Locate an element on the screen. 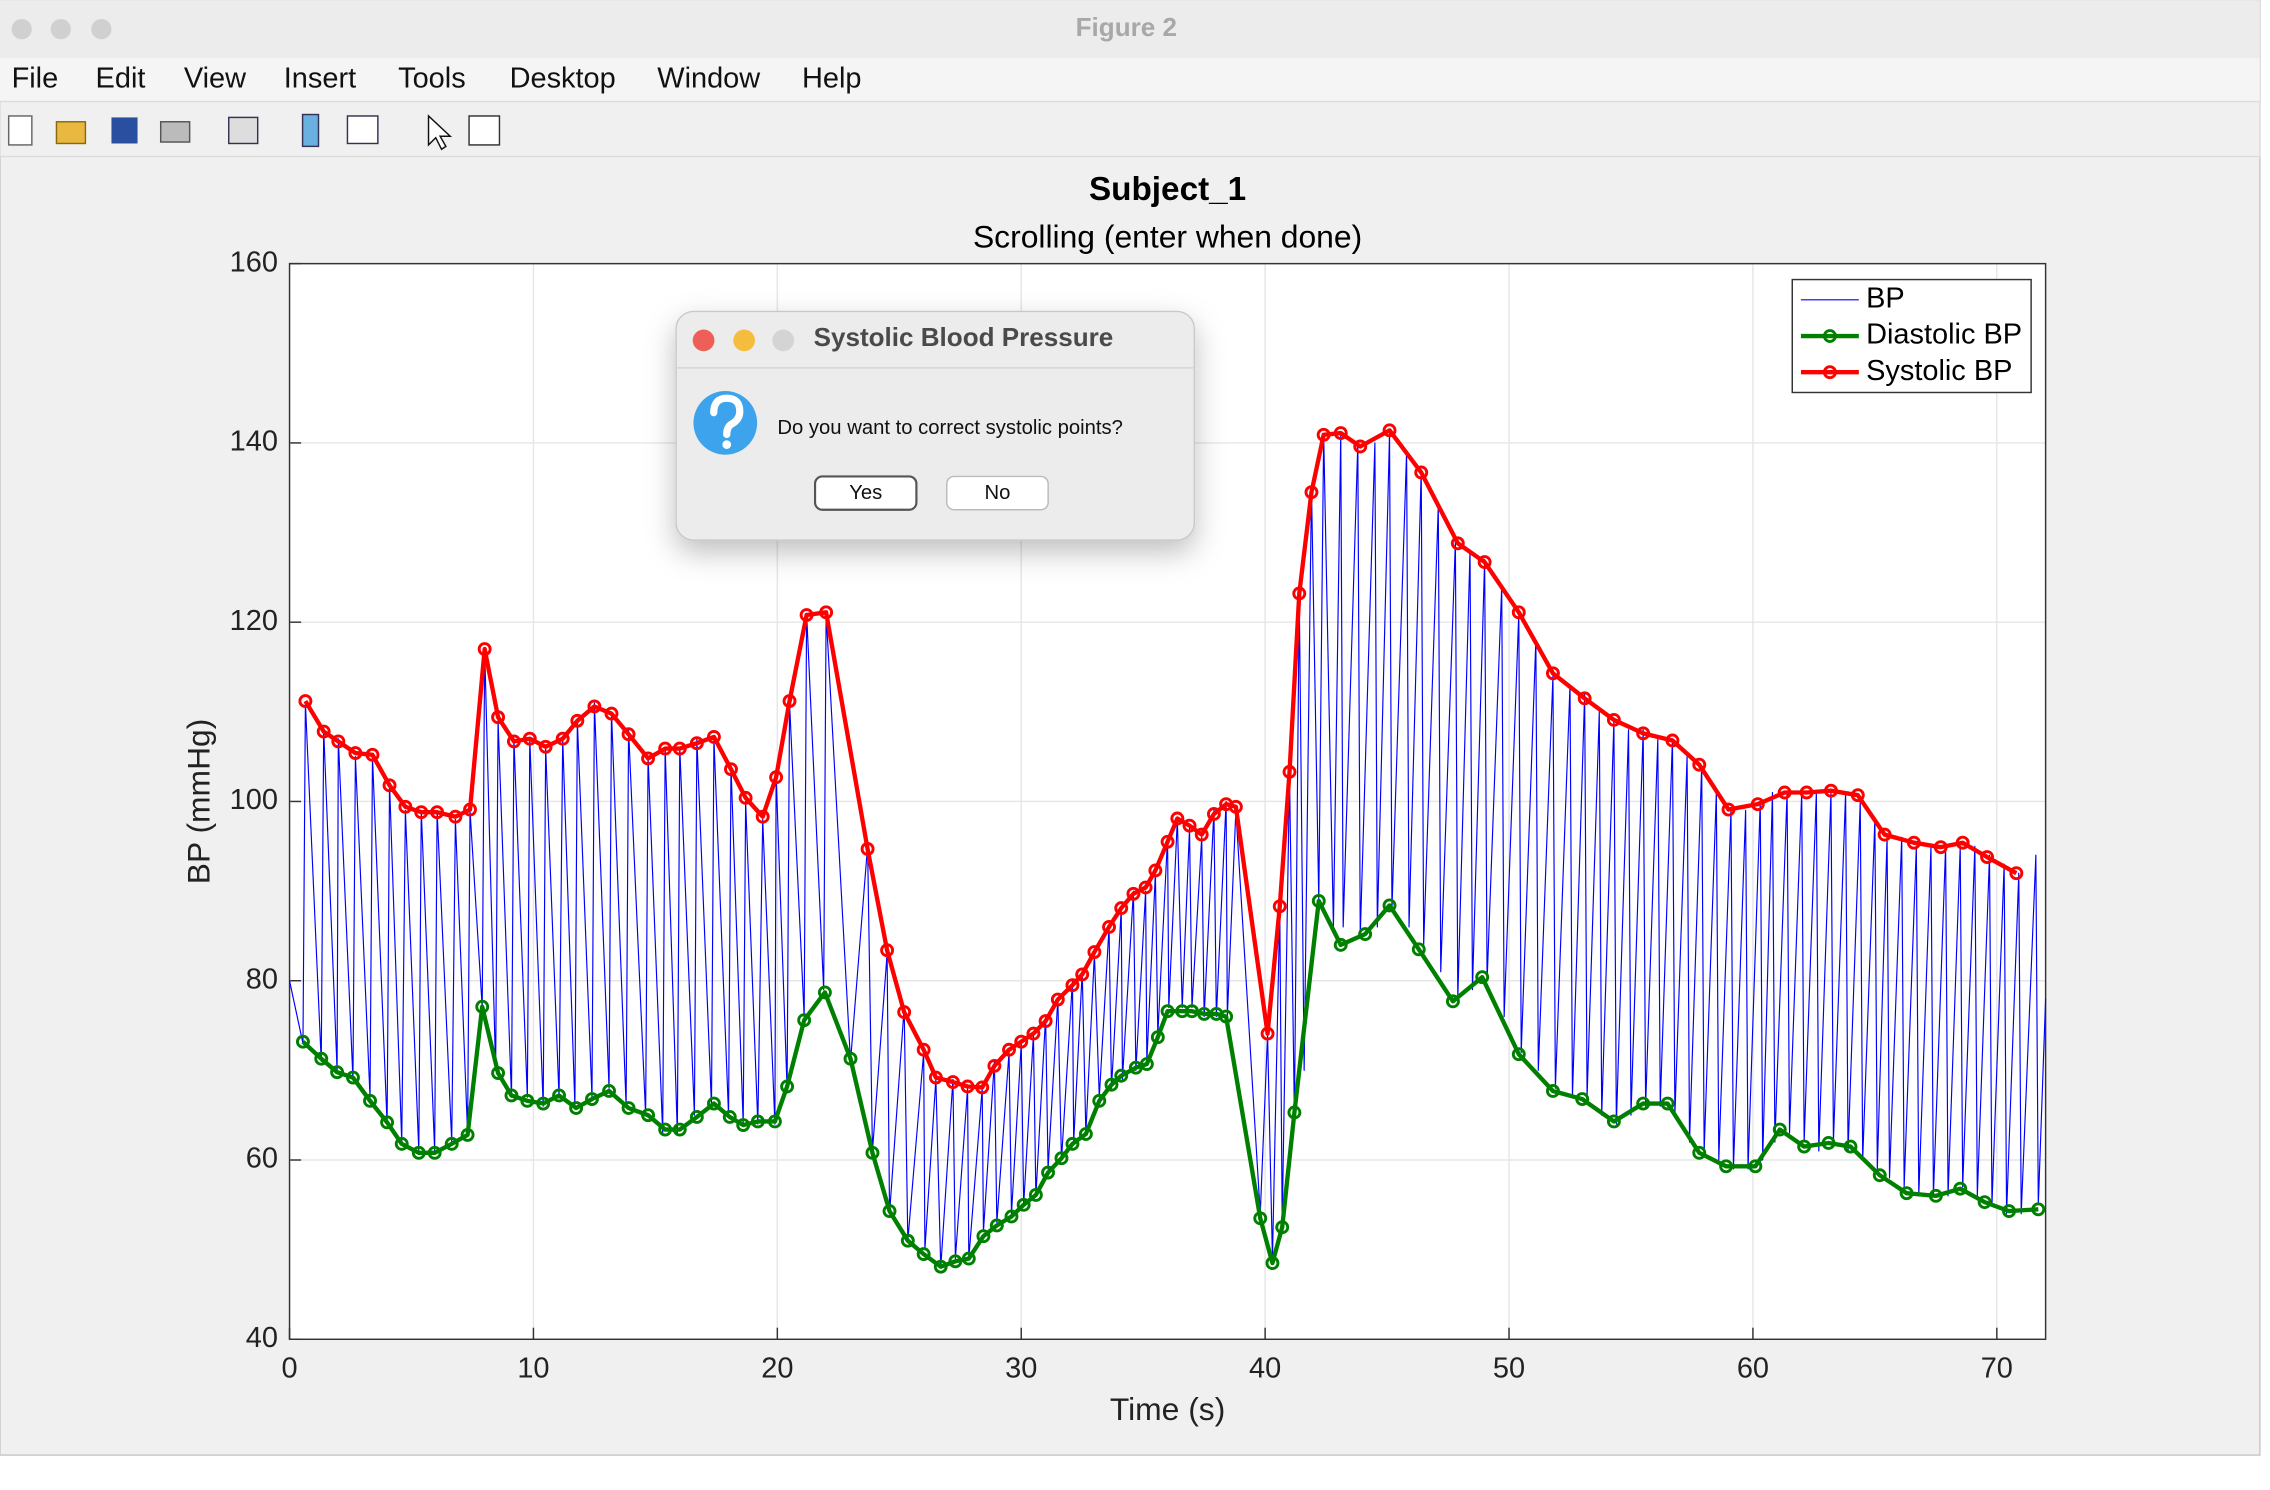  toolbar is located at coordinates (1130, 129).